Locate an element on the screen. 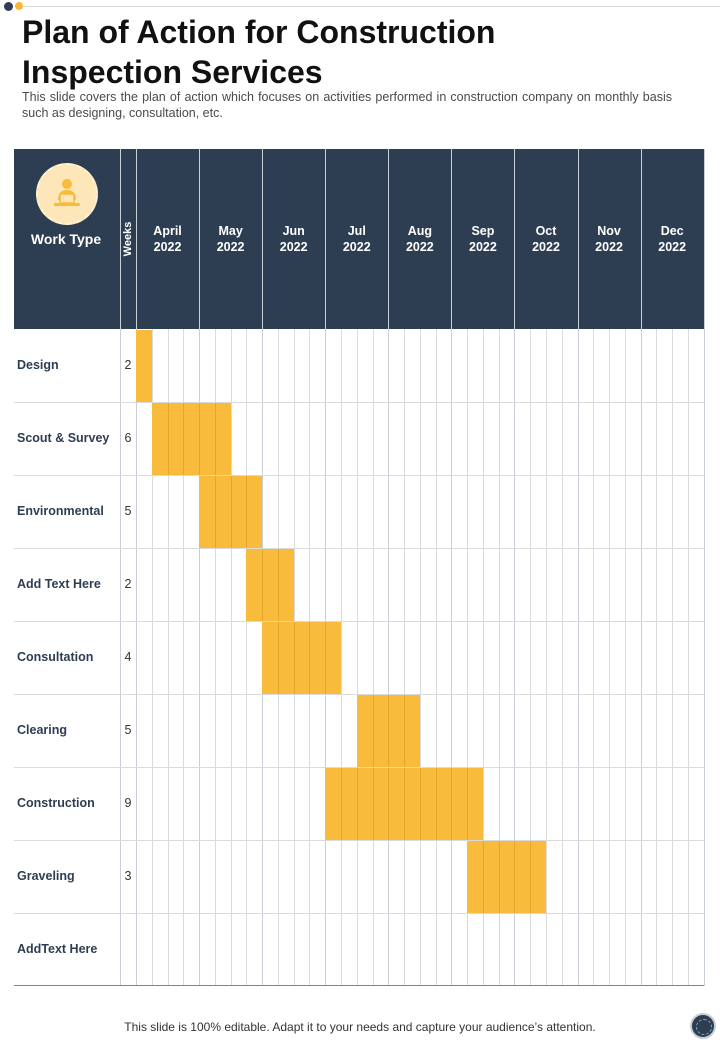 The image size is (720, 1040). month-name: Jun is located at coordinates (293, 231).